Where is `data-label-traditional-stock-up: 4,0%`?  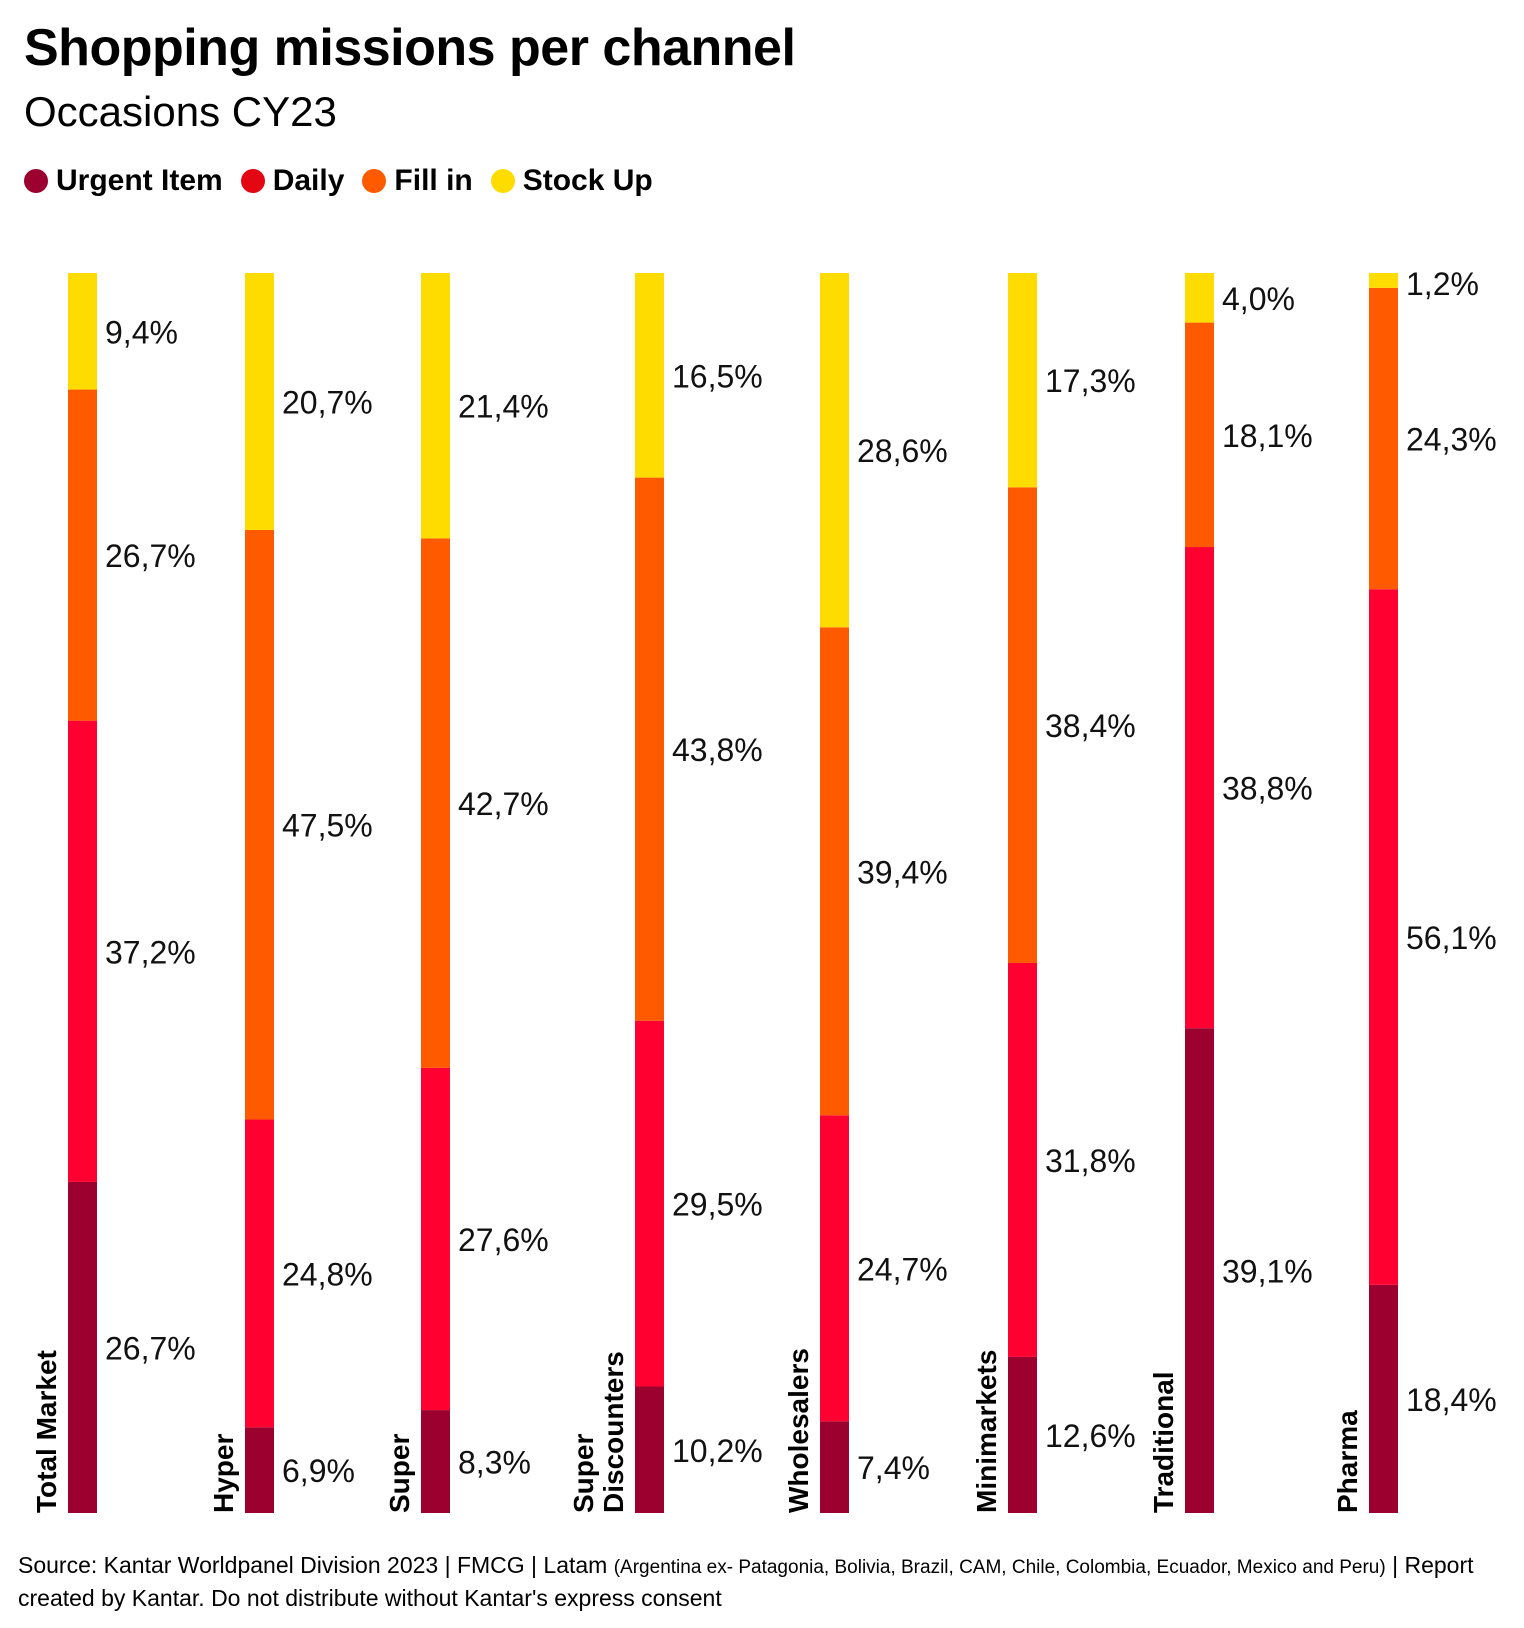
data-label-traditional-stock-up: 4,0% is located at coordinates (1258, 299).